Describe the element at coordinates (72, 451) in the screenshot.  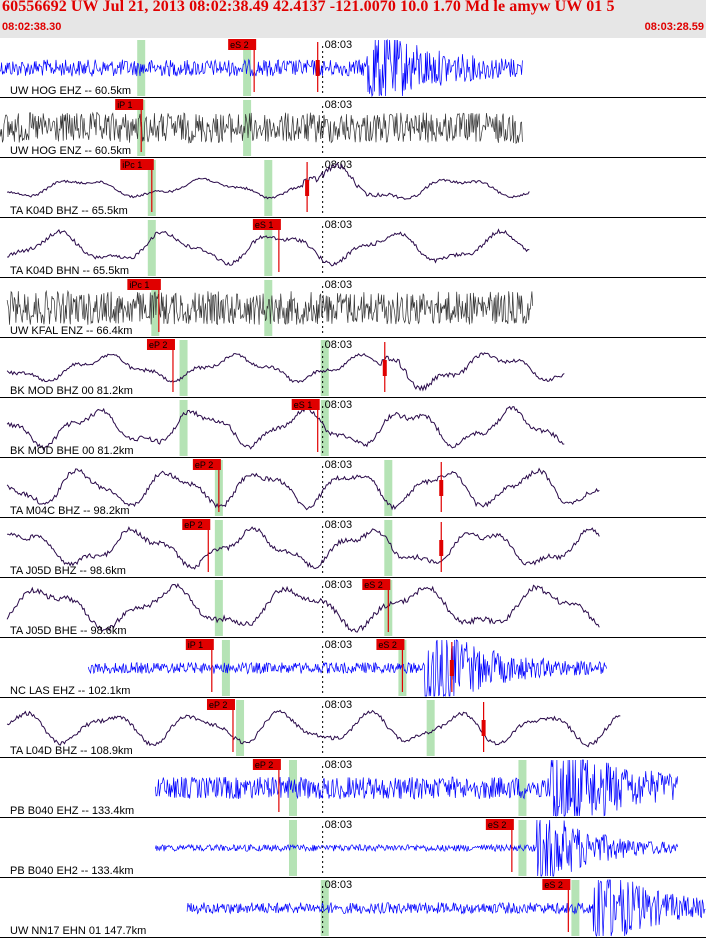
I see `station-label: BK MOD BHE 00 81.2km` at that location.